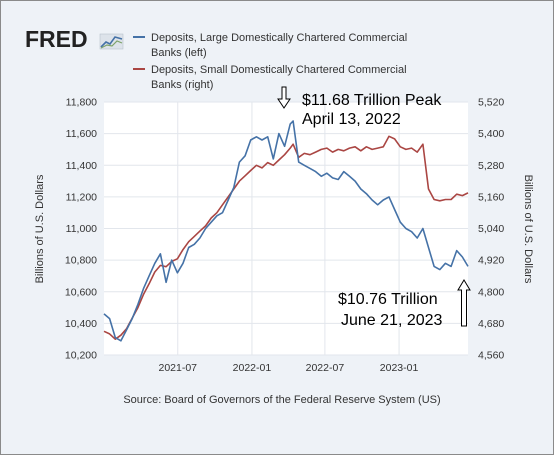 The image size is (554, 456). I want to click on left-tick-label: 11,000, so click(81, 229).